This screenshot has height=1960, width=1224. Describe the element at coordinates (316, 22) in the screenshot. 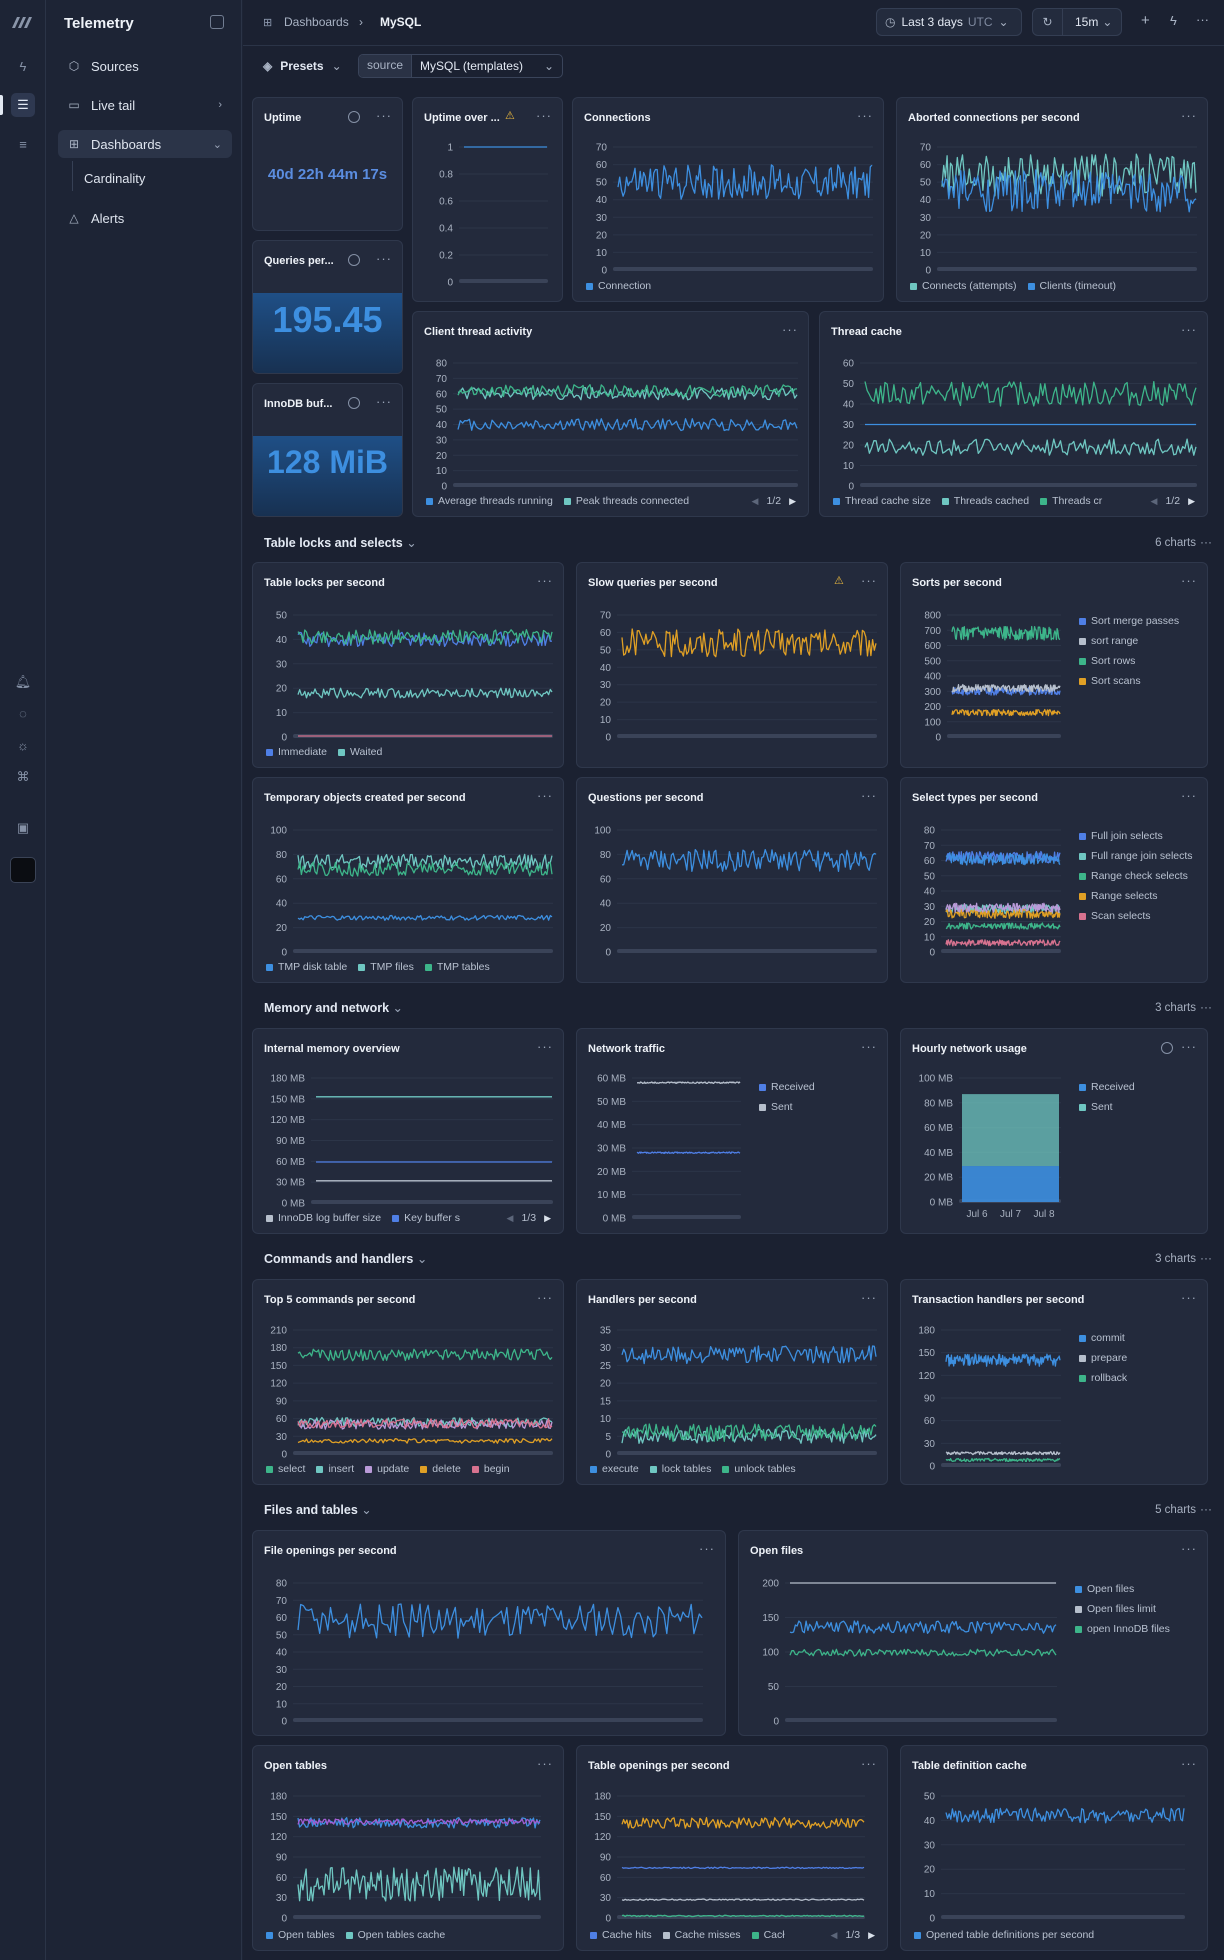

I see `breadcrumb-parent: Dashboards` at that location.